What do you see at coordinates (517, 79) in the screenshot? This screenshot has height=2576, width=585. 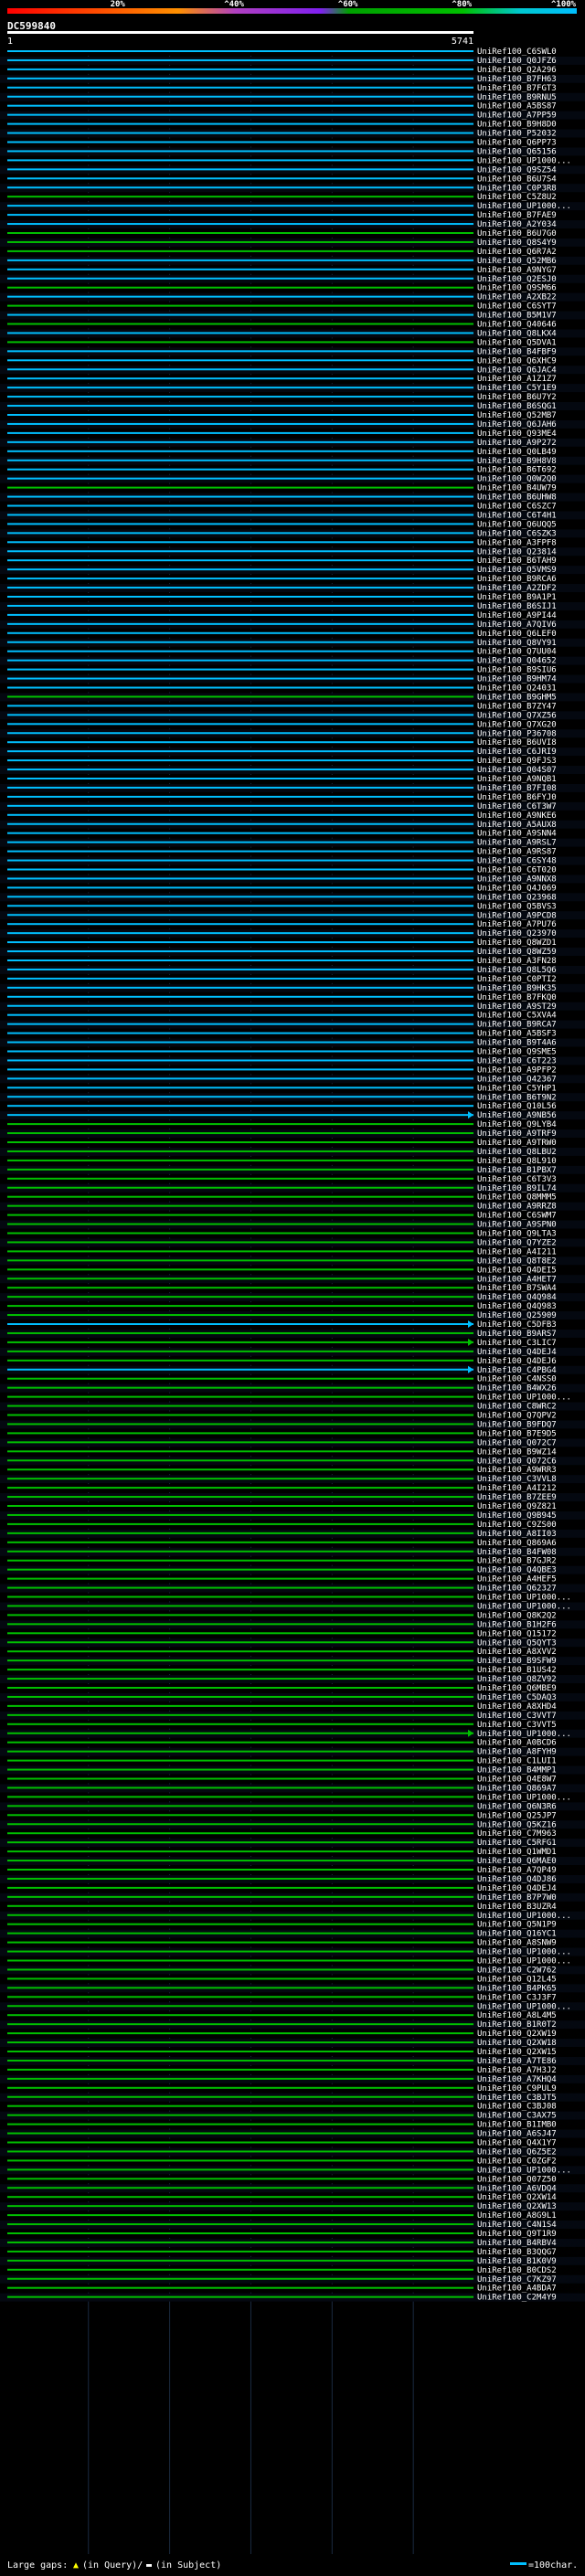 I see `hit-label: UniRef100_B7FH63` at bounding box center [517, 79].